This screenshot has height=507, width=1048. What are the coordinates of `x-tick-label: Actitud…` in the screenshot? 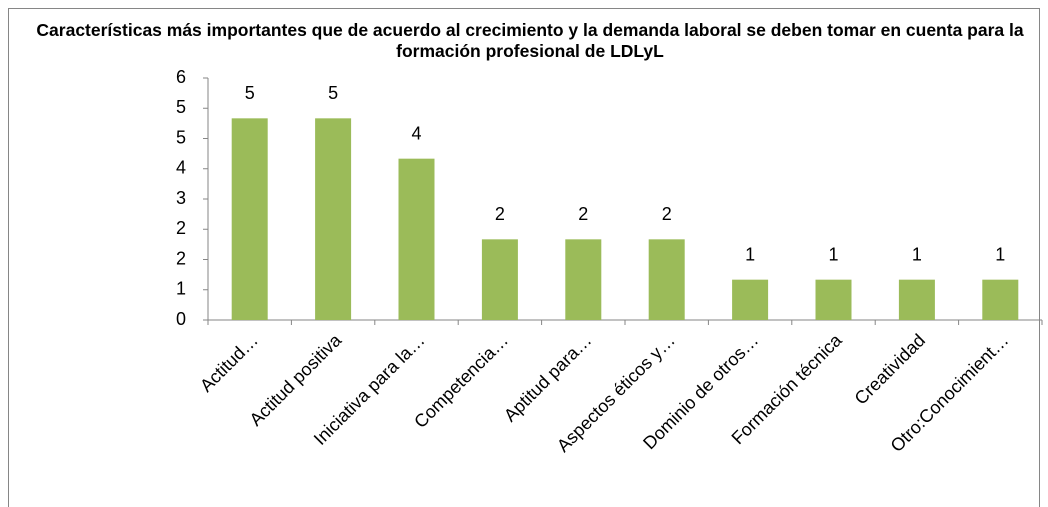 It's located at (229, 363).